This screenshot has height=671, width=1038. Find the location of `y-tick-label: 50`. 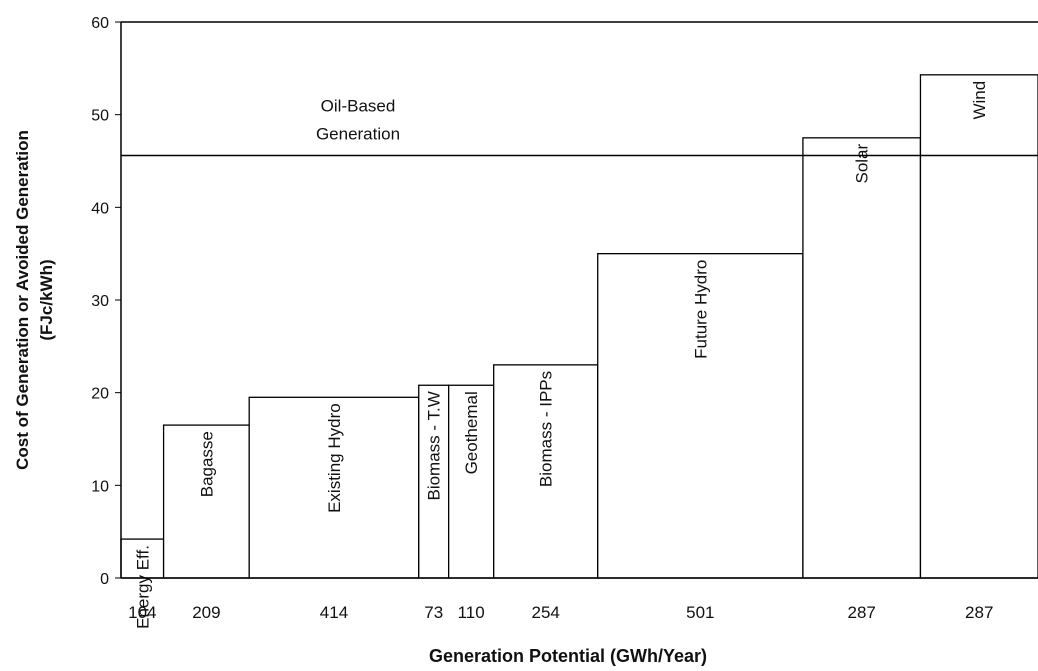

y-tick-label: 50 is located at coordinates (100, 116).